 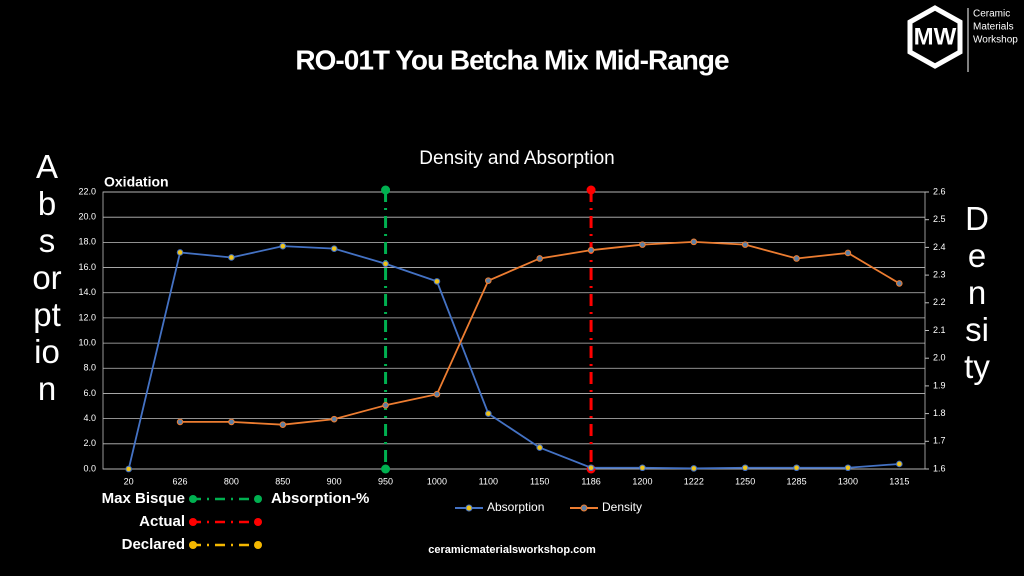 I want to click on logo-text: Workshop, so click(x=995, y=40).